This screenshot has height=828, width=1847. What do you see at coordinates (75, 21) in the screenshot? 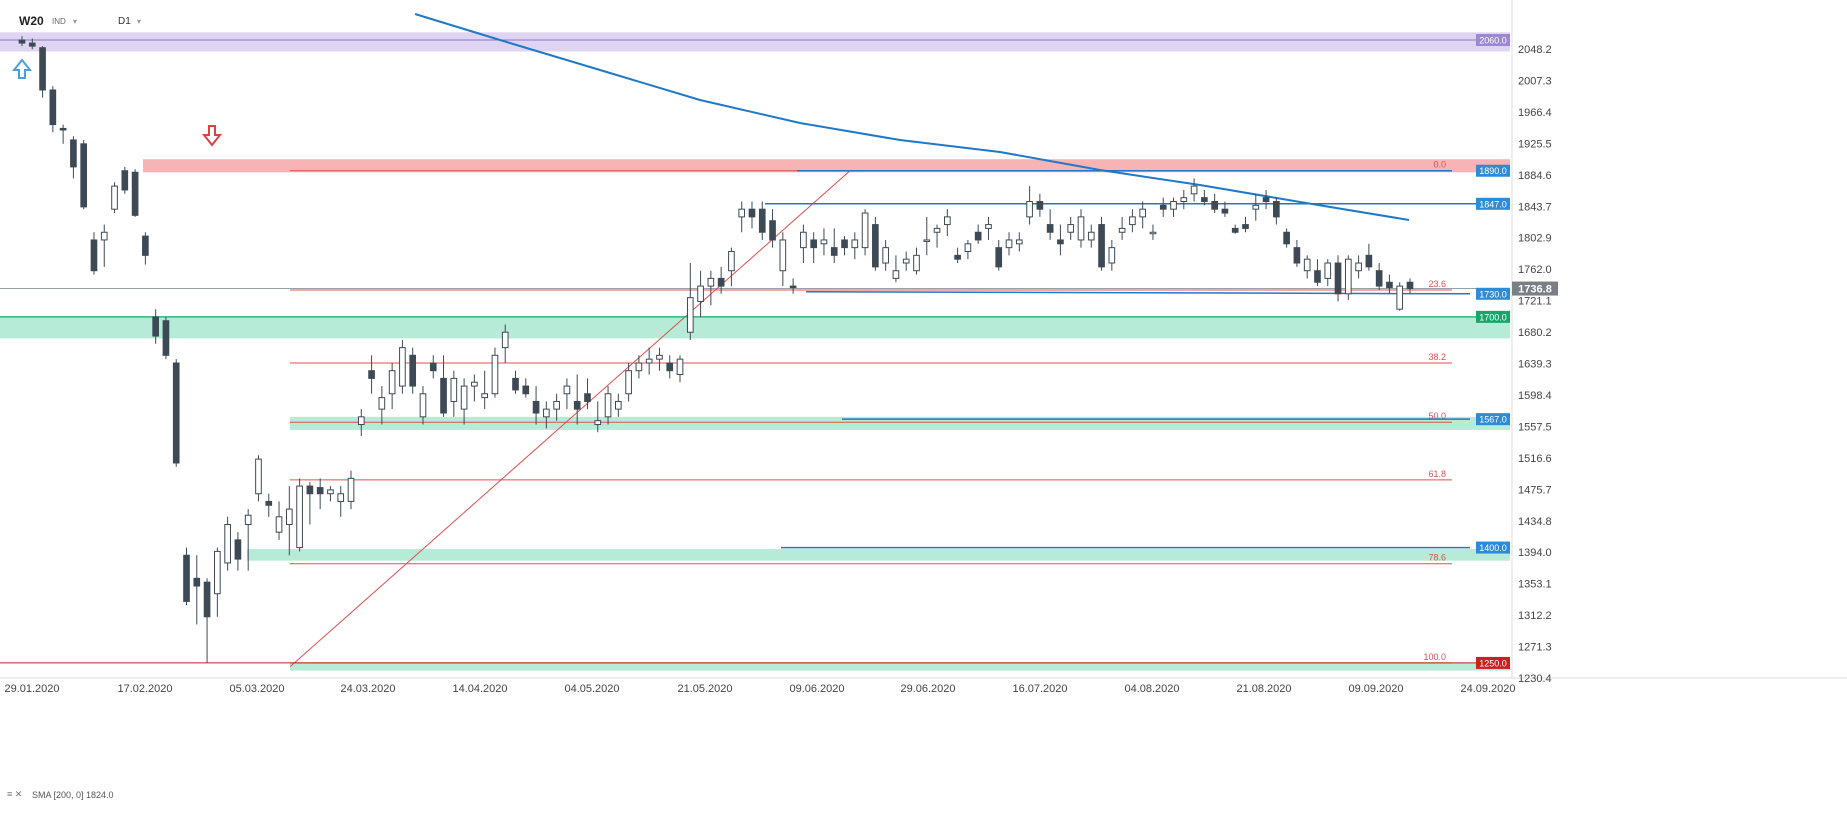
I see `symbol-caret-icon: ▾` at bounding box center [75, 21].